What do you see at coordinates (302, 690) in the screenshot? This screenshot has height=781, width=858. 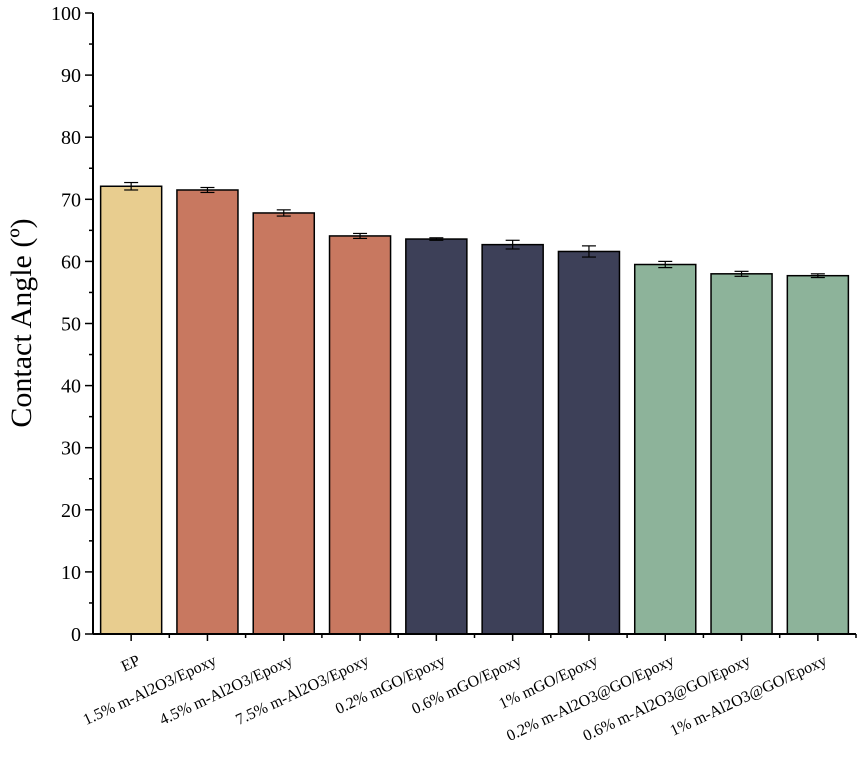 I see `x-tick-label: 7.5% m-Al2O3/Epoxy` at bounding box center [302, 690].